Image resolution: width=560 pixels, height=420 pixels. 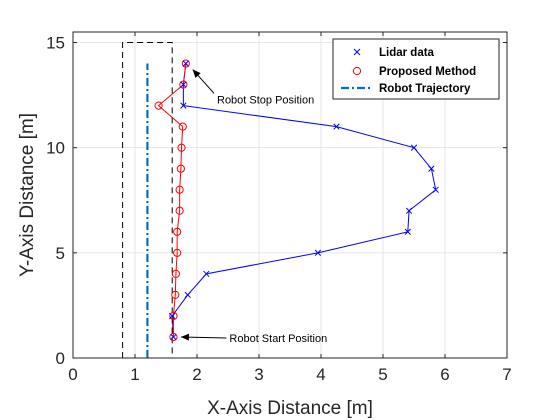 What do you see at coordinates (55, 43) in the screenshot?
I see `y-tick-label: 15` at bounding box center [55, 43].